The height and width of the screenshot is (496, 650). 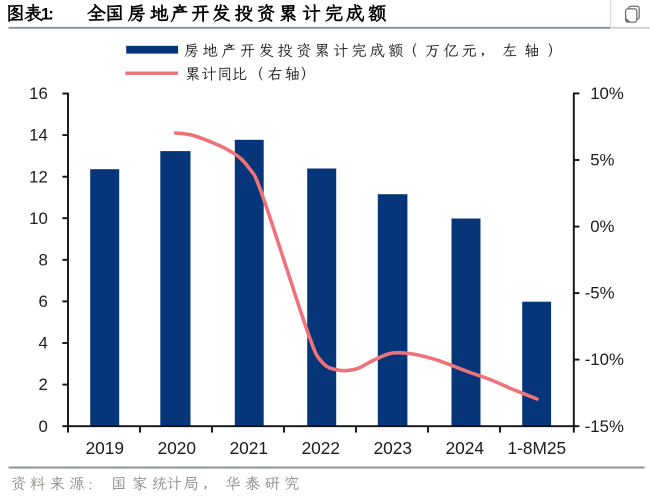 What do you see at coordinates (602, 160) in the screenshot?
I see `svg-text: 5%` at bounding box center [602, 160].